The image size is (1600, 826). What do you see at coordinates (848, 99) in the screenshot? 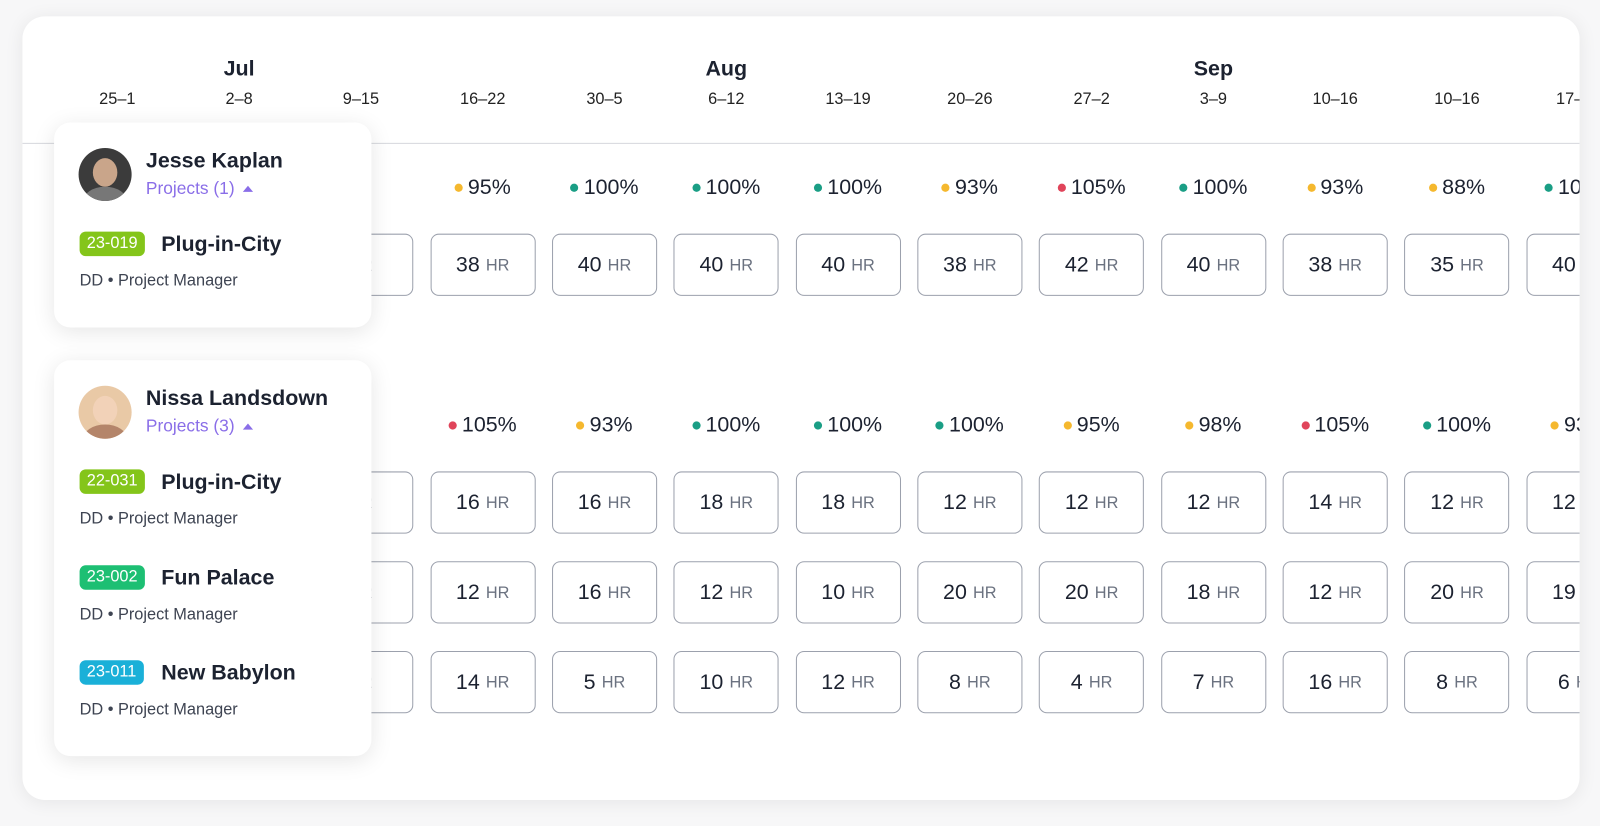
I see `week-label: 13–19` at bounding box center [848, 99].